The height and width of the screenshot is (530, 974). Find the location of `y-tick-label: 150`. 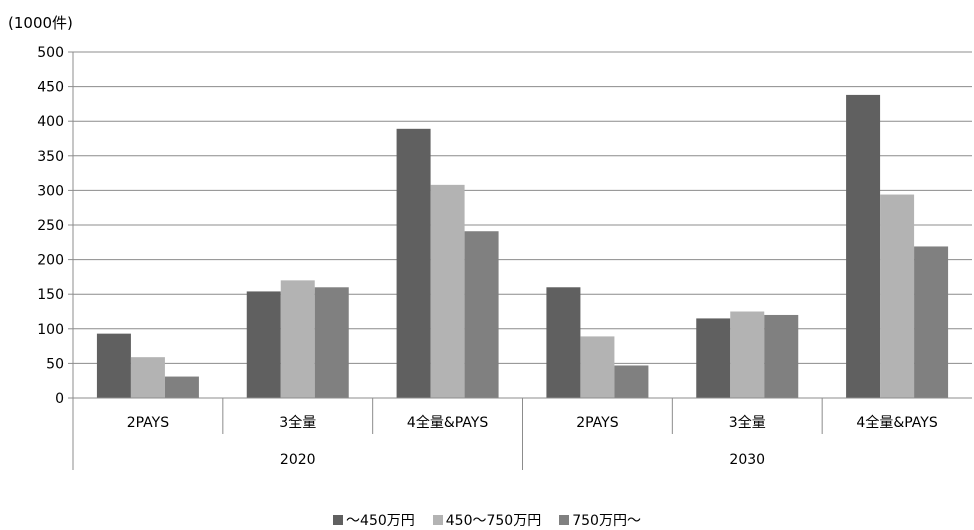

y-tick-label: 150 is located at coordinates (50, 295).